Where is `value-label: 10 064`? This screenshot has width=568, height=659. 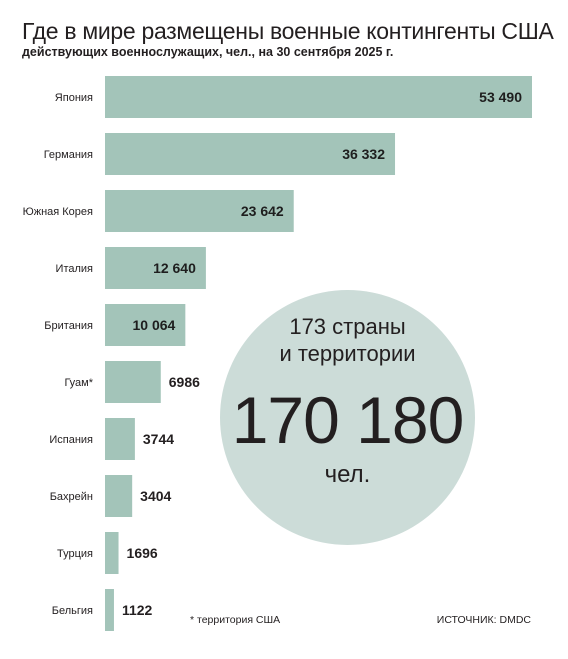 value-label: 10 064 is located at coordinates (154, 325).